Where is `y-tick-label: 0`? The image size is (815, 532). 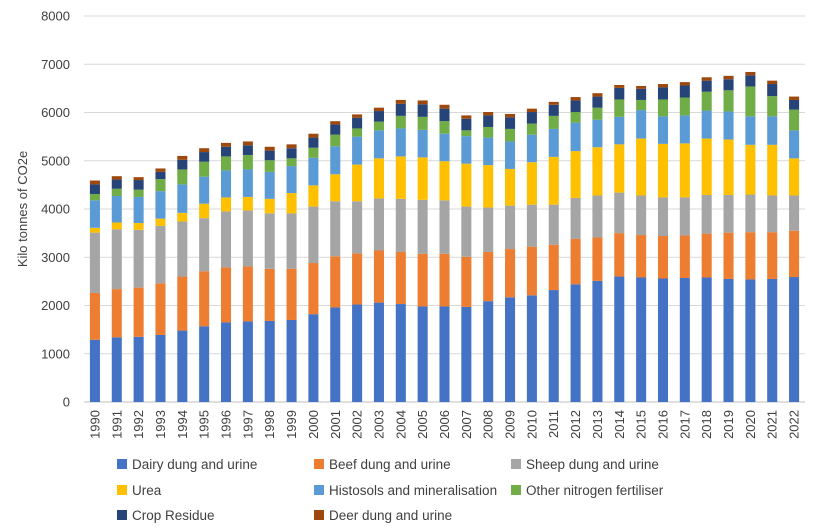
y-tick-label: 0 is located at coordinates (66, 402).